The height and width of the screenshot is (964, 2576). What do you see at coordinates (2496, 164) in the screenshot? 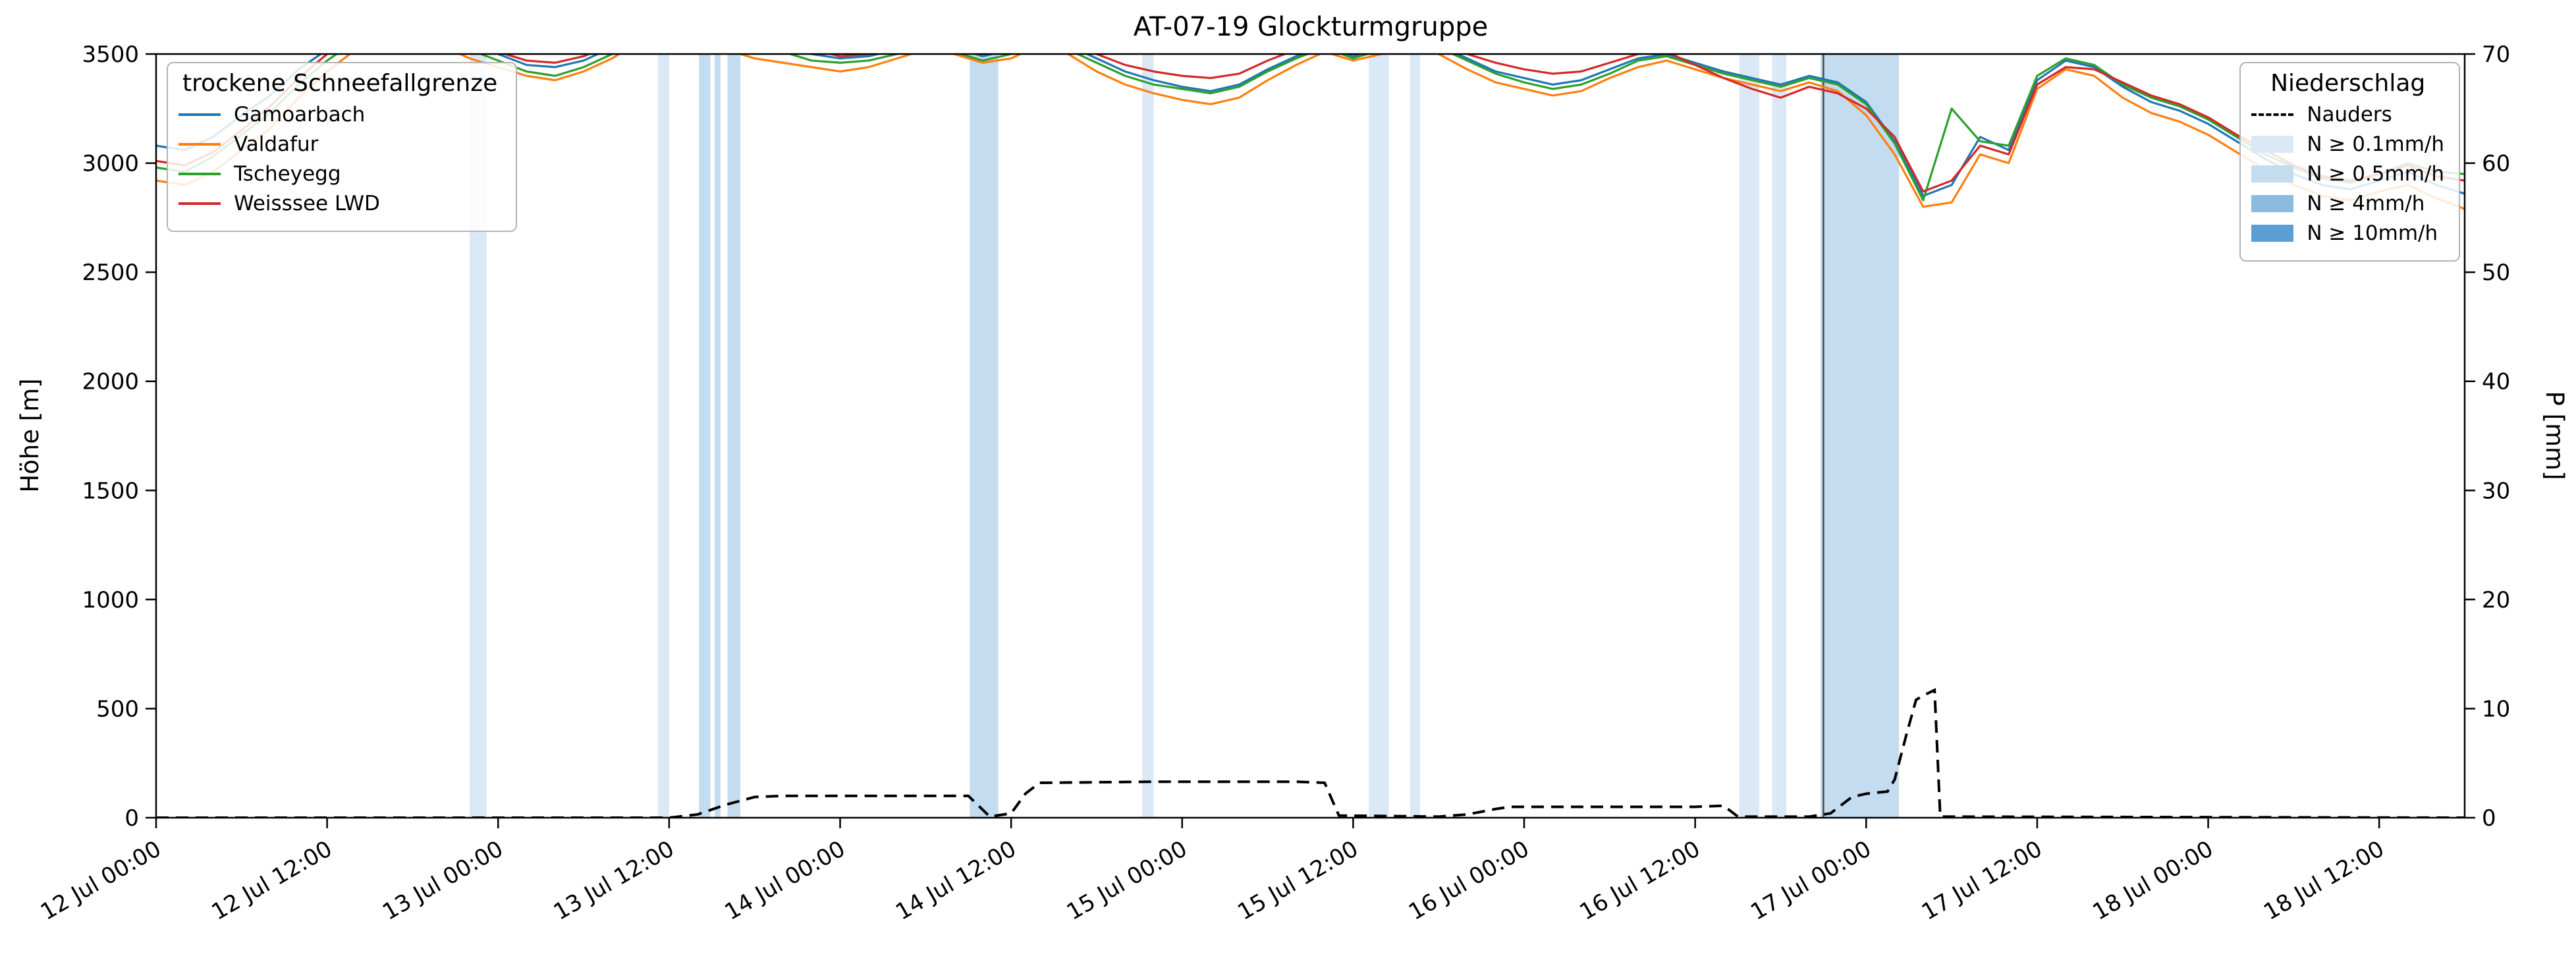
I see `y-right-tick-label: 60` at bounding box center [2496, 164].